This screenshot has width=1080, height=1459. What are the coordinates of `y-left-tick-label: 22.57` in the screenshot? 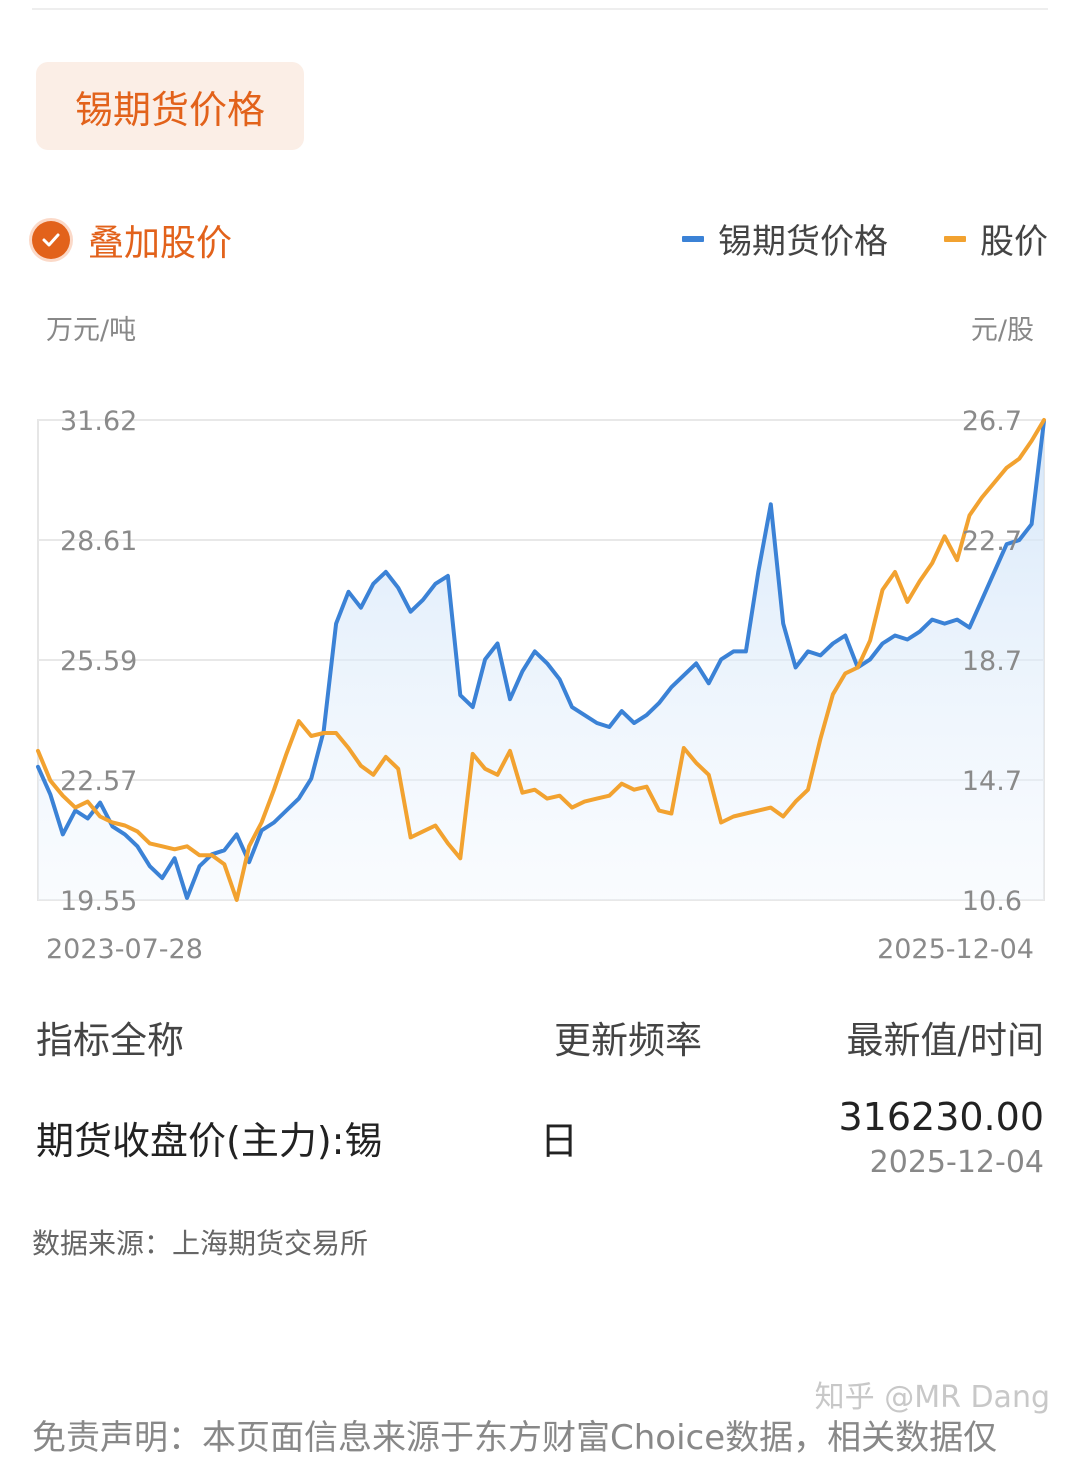 It's located at (98, 781).